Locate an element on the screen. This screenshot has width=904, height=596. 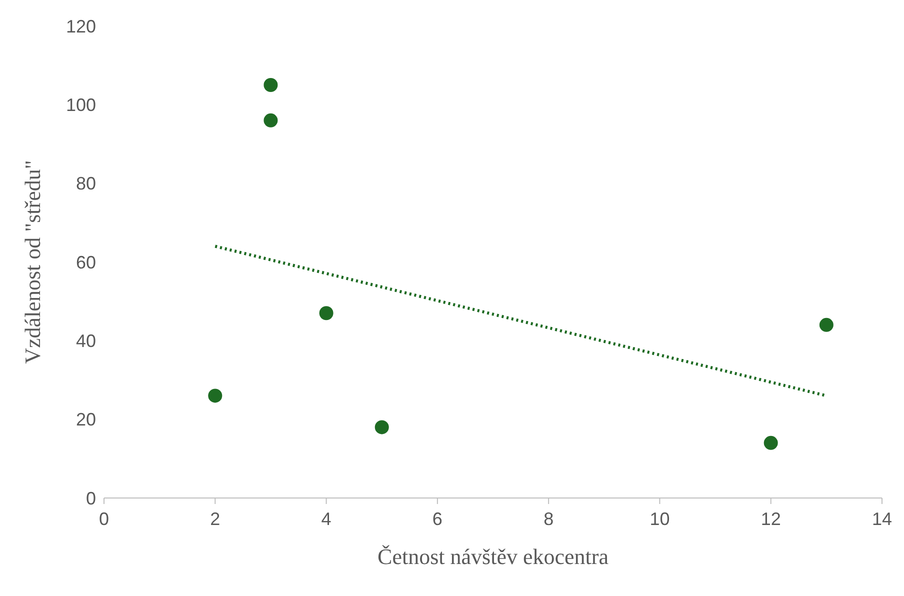
x-tick-label: 12 is located at coordinates (770, 518).